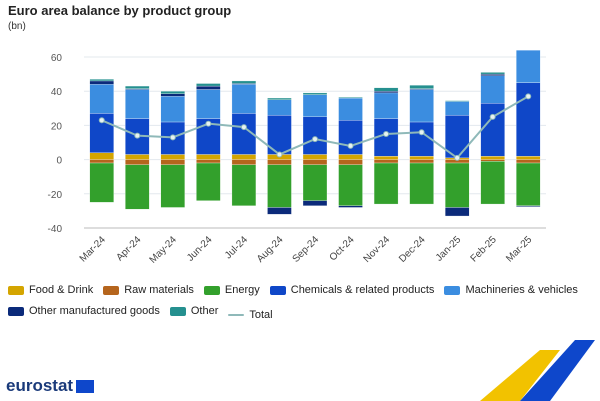 This screenshot has width=600, height=401. I want to click on x-tick-label: Mar-24, so click(93, 249).